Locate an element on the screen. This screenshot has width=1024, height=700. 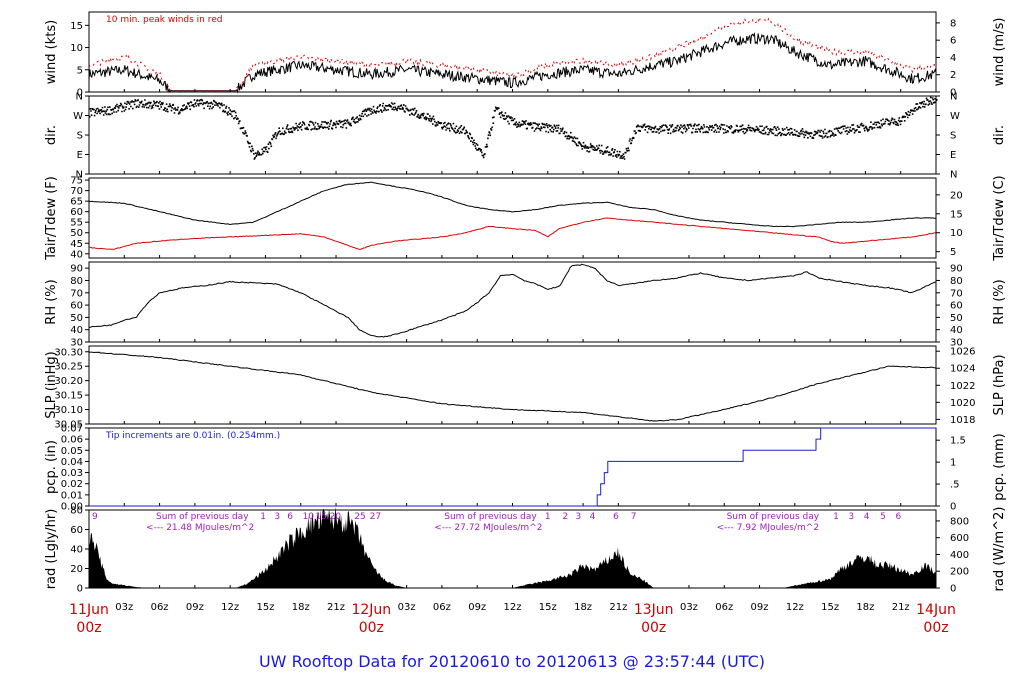
series-rh-RH is located at coordinates (513, 300).